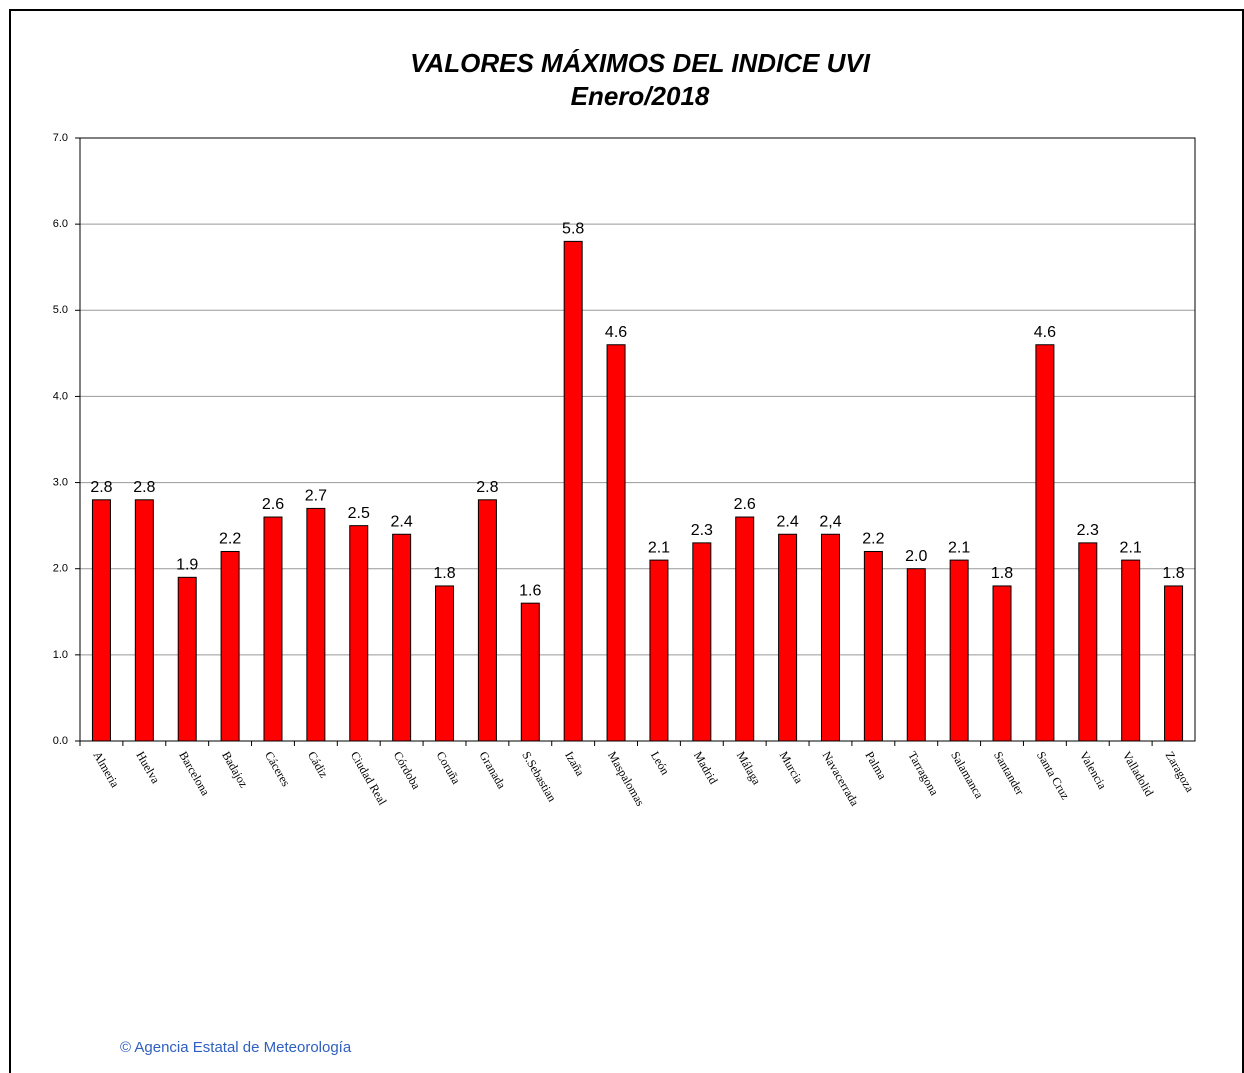 The image size is (1244, 1073). Describe the element at coordinates (318, 764) in the screenshot. I see `x-tick-label: Cádiz` at that location.